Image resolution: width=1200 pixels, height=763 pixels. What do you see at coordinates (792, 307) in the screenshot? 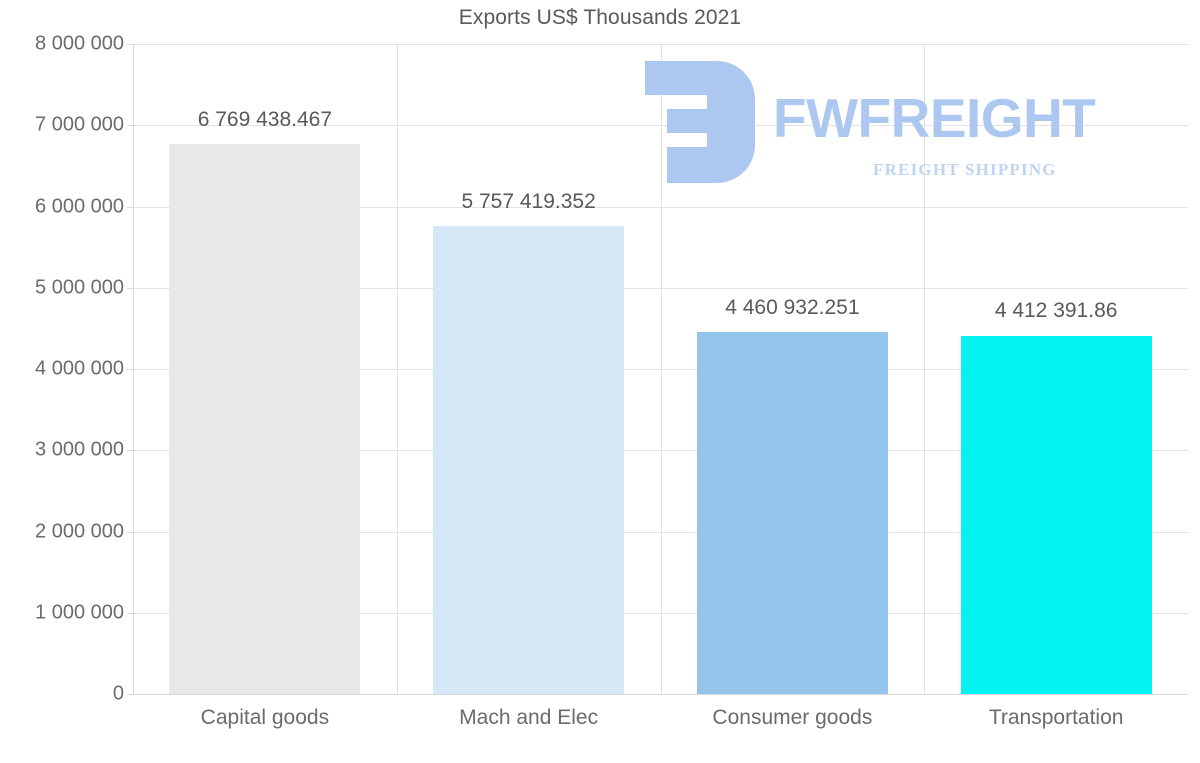
I see `bar-value-label: 4 460 932.251` at bounding box center [792, 307].